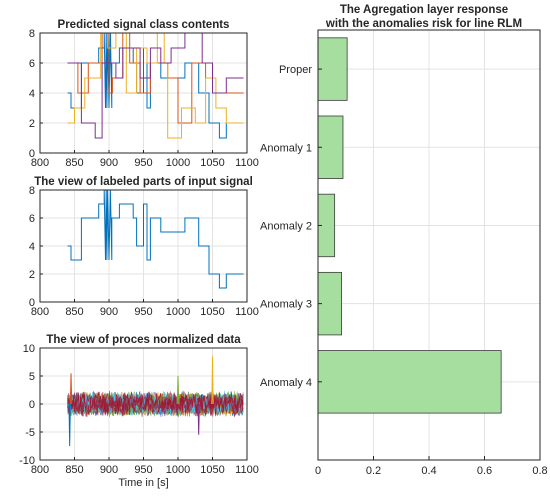 This screenshot has height=500, width=550. What do you see at coordinates (423, 24) in the screenshot?
I see `bar-chart-subtitle: with the anomalies risk for line RLM` at bounding box center [423, 24].